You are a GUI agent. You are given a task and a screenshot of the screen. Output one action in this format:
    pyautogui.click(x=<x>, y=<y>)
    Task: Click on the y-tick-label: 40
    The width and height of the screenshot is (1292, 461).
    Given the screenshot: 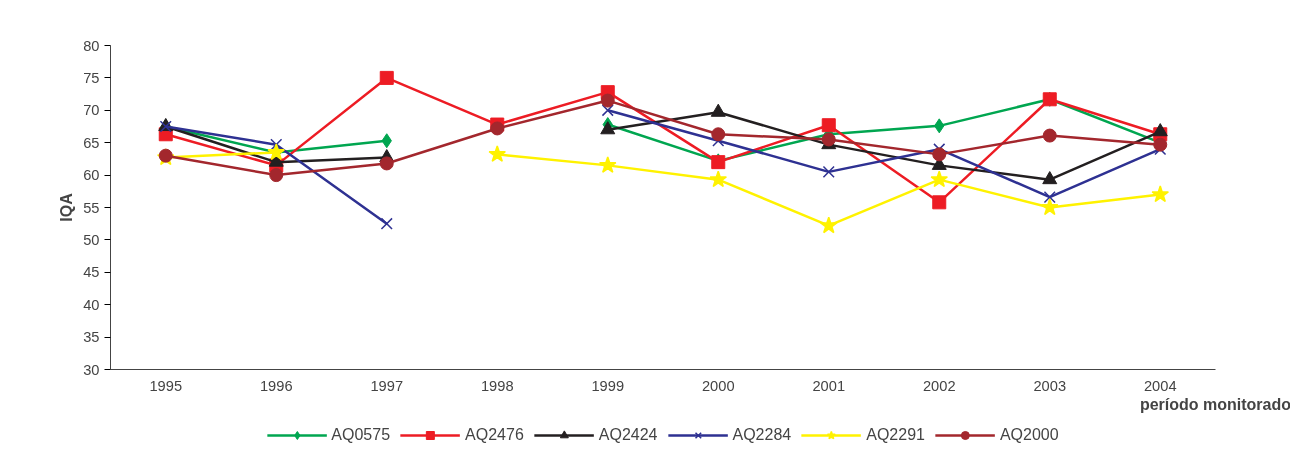 What is the action you would take?
    pyautogui.click(x=91, y=304)
    